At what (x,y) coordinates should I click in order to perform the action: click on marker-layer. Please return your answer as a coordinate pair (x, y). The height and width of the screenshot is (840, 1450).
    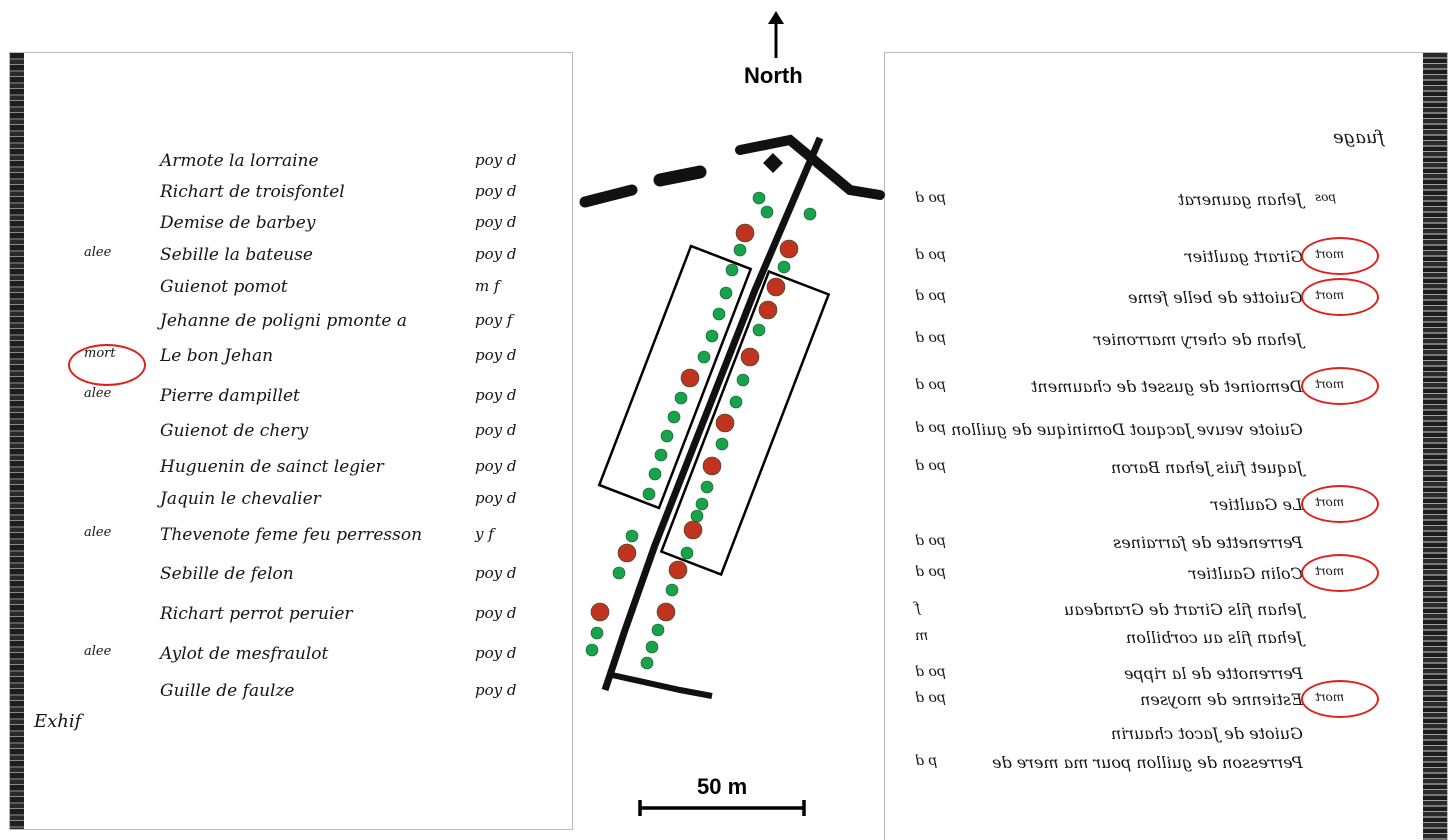
    Looking at the image, I should click on (701, 430).